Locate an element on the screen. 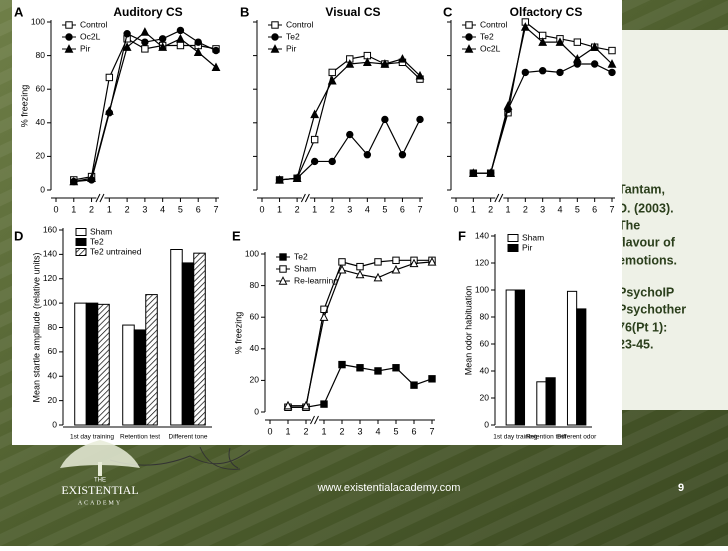  y-tick-label: 40 is located at coordinates (255, 348).